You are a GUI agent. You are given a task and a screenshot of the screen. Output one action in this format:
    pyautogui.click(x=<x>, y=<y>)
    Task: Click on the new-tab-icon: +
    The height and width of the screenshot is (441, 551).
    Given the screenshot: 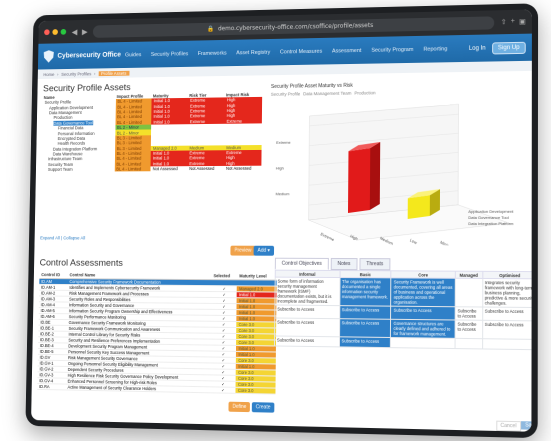 What is the action you would take?
    pyautogui.click(x=512, y=21)
    